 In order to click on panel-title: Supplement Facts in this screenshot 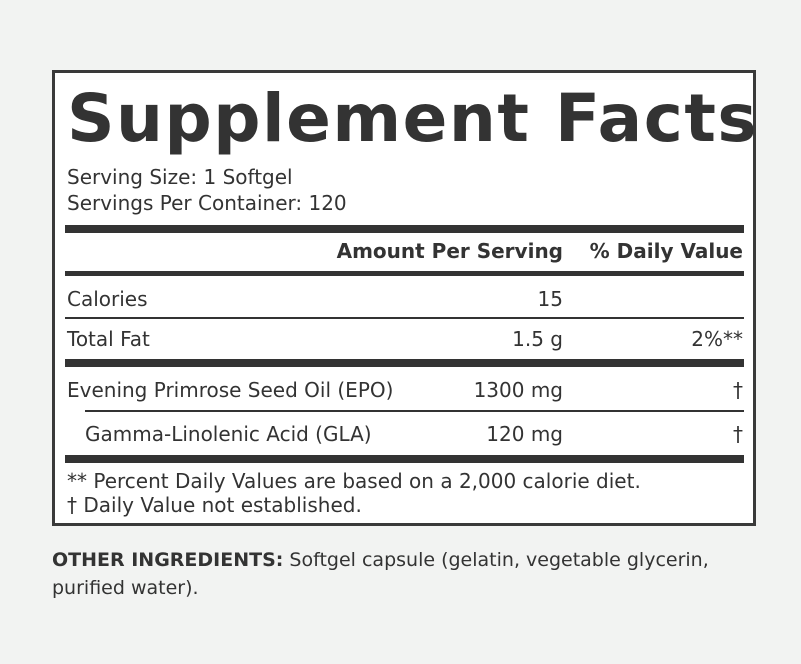, I will do `click(413, 118)`.